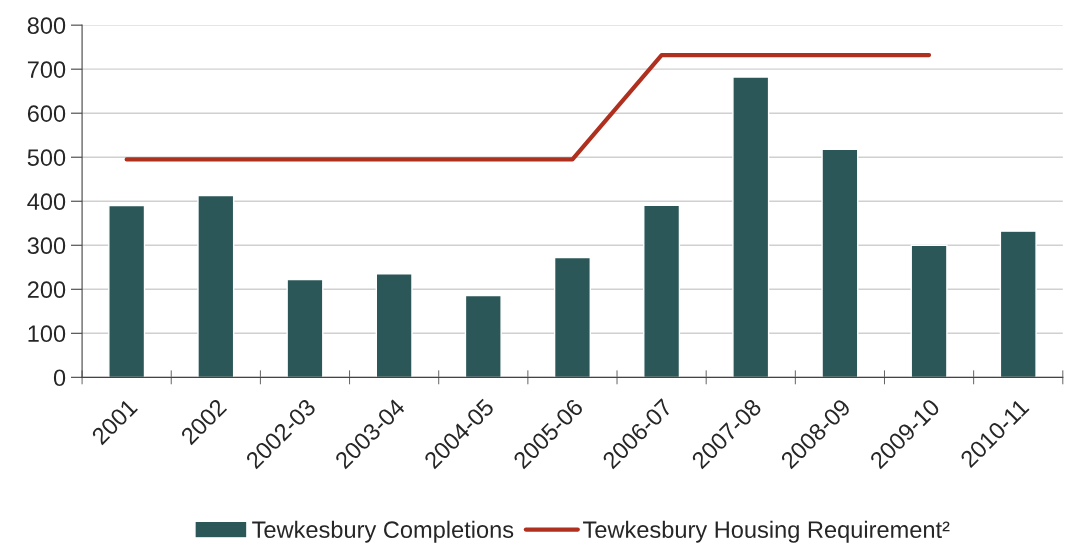 This screenshot has width=1066, height=559. I want to click on y-tick-label: 200, so click(46, 290).